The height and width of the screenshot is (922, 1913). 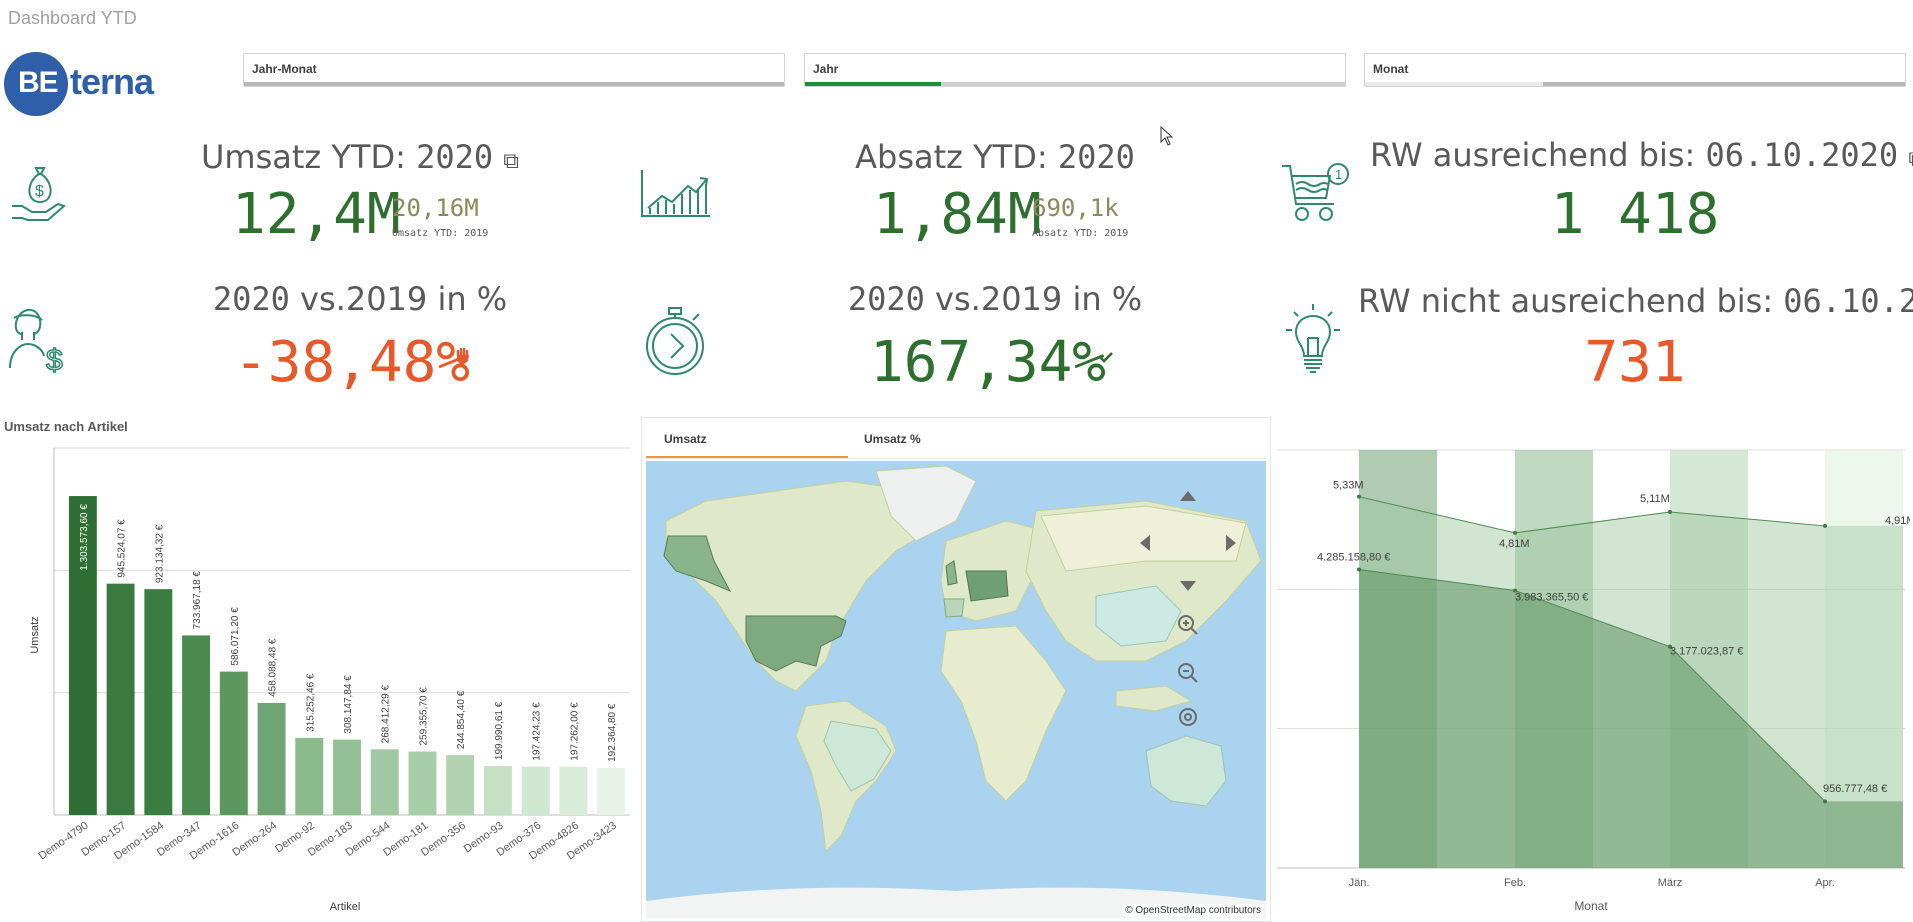 What do you see at coordinates (1188, 673) in the screenshot?
I see `zoom-out-icon` at bounding box center [1188, 673].